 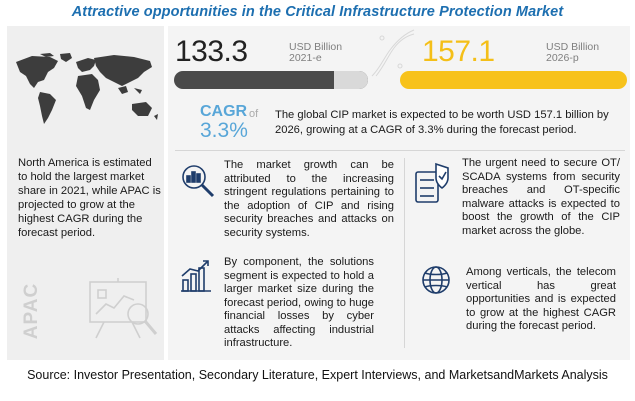 I want to click on divider-horizontal, so click(x=400, y=150).